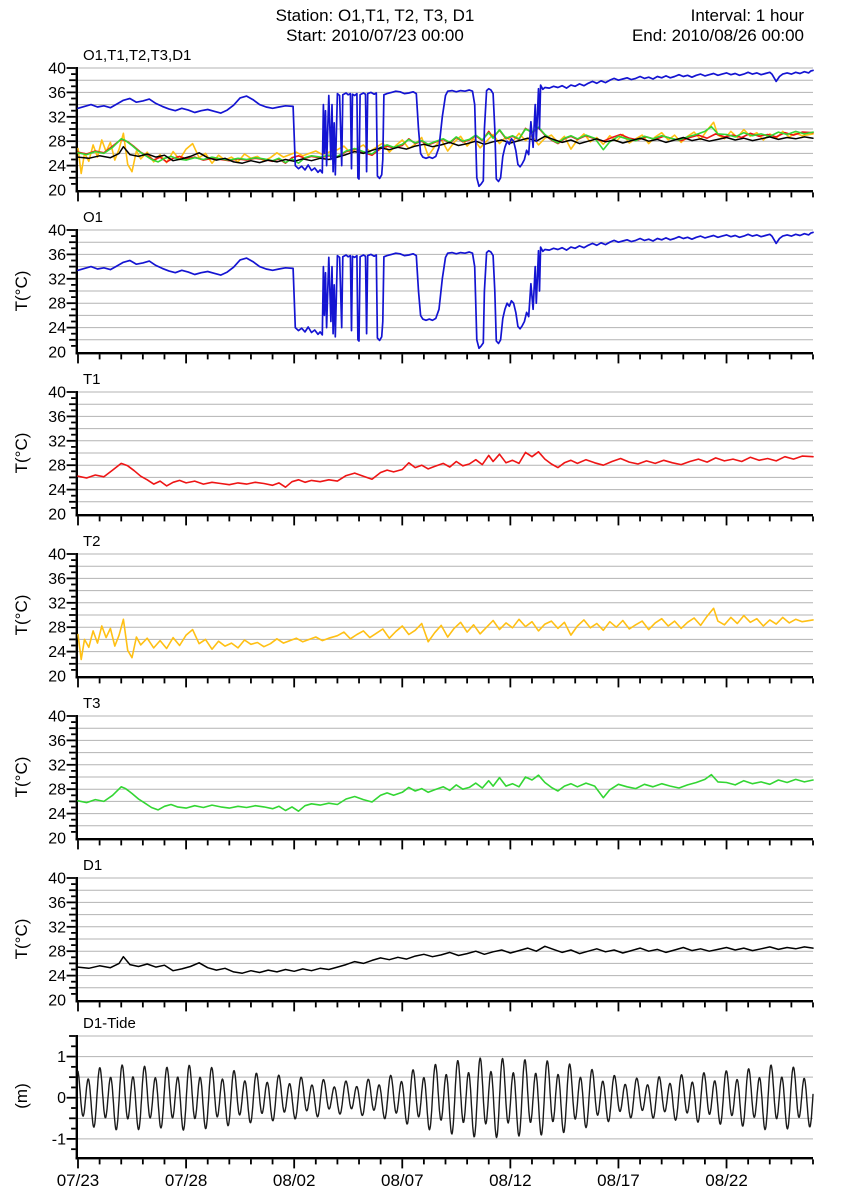  What do you see at coordinates (92, 703) in the screenshot?
I see `panel-title-t3: T3` at bounding box center [92, 703].